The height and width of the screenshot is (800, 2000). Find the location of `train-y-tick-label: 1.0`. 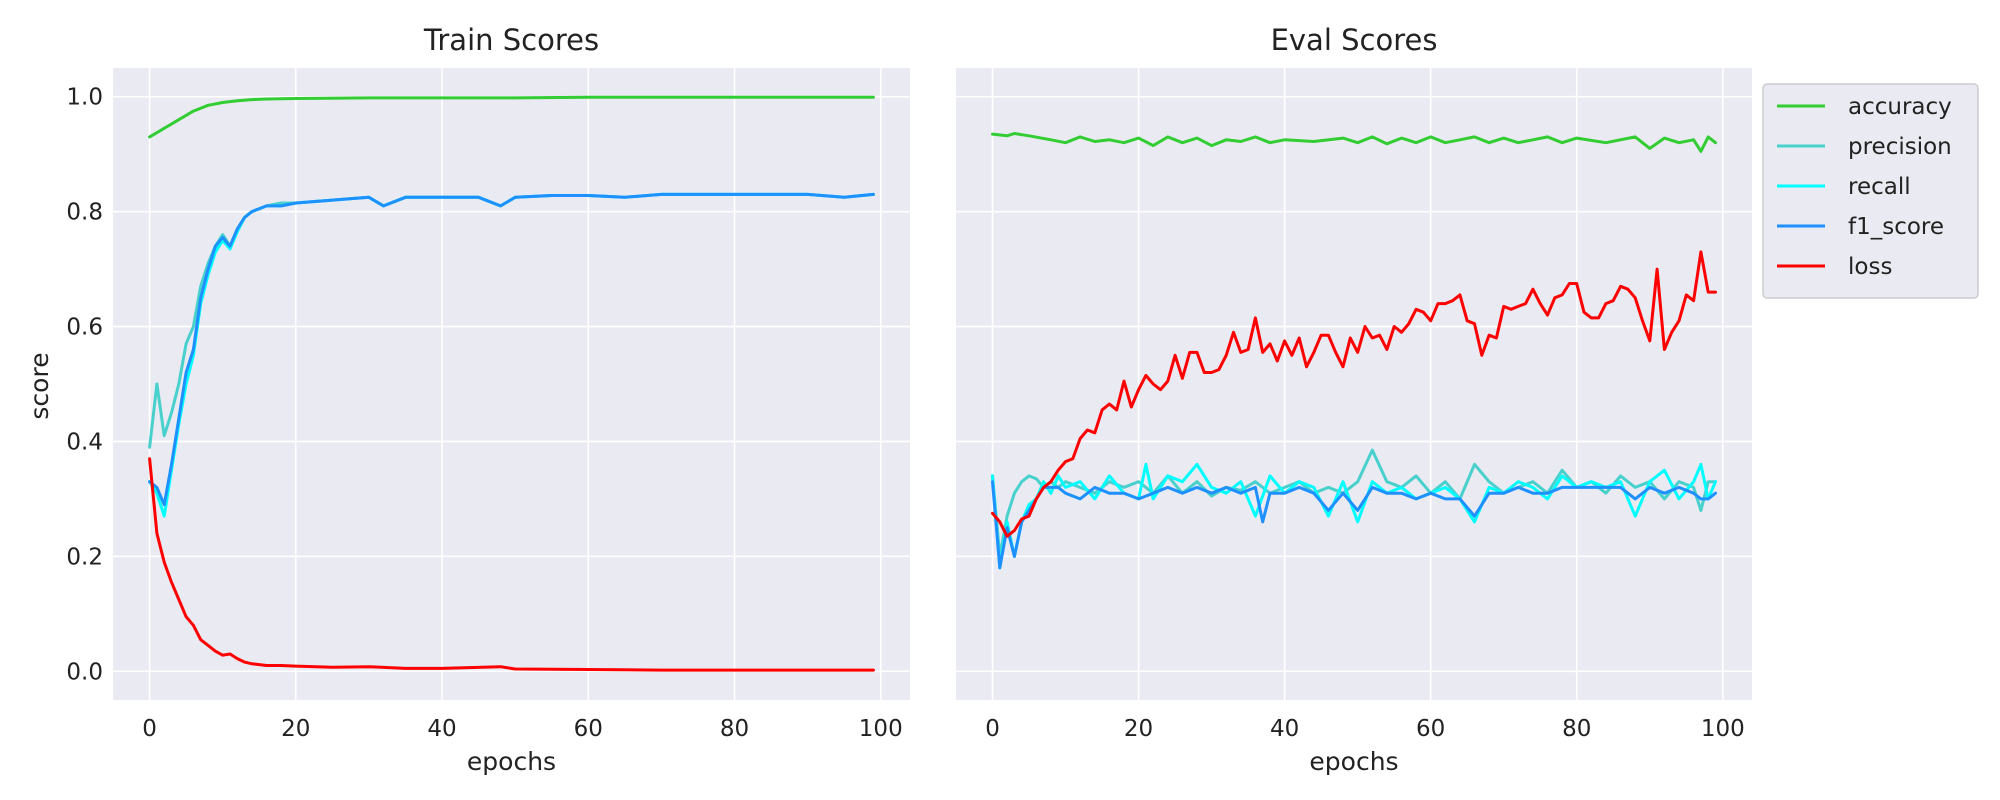

train-y-tick-label: 1.0 is located at coordinates (84, 98).